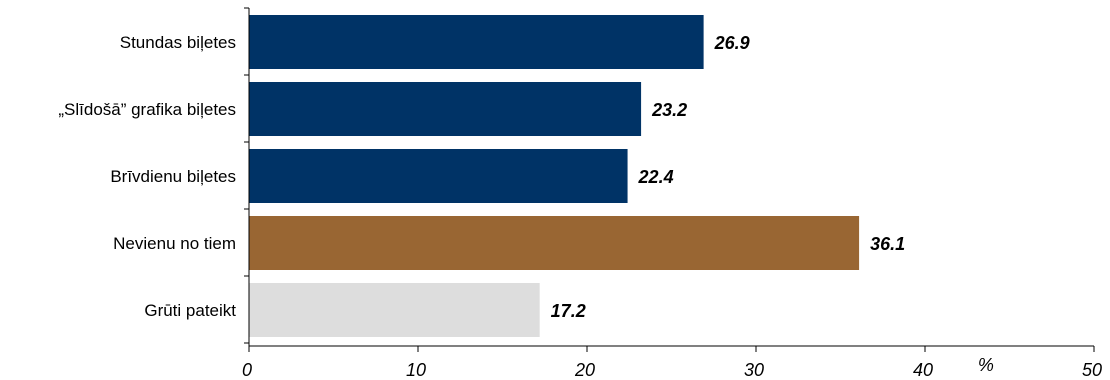  What do you see at coordinates (147, 109) in the screenshot?
I see `category-label-slidosa-grafika-biletes: „Slīdošā” grafika biļetes` at bounding box center [147, 109].